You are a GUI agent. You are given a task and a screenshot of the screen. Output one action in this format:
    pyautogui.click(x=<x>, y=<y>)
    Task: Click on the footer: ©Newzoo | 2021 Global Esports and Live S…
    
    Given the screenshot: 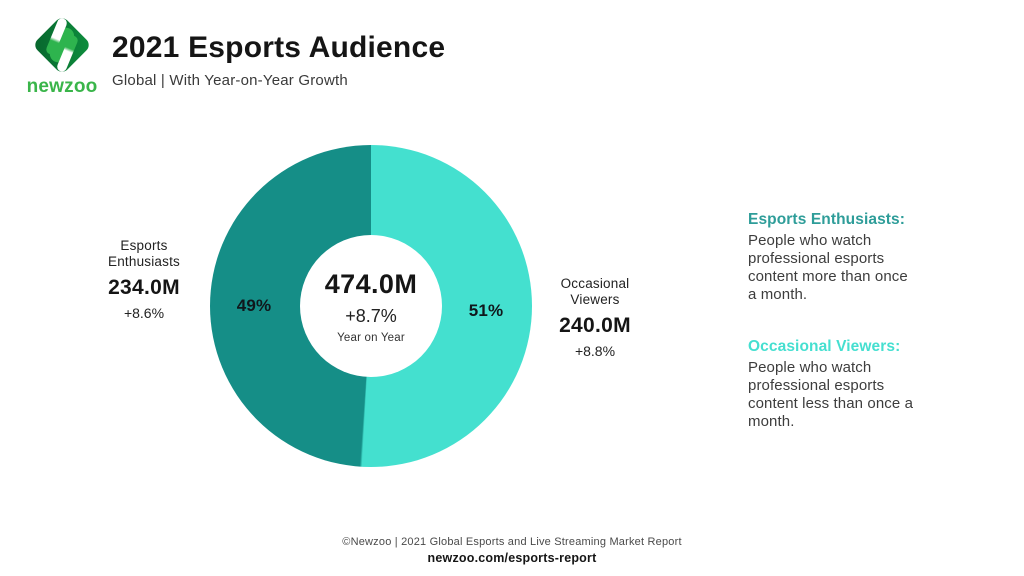 What is the action you would take?
    pyautogui.click(x=512, y=550)
    